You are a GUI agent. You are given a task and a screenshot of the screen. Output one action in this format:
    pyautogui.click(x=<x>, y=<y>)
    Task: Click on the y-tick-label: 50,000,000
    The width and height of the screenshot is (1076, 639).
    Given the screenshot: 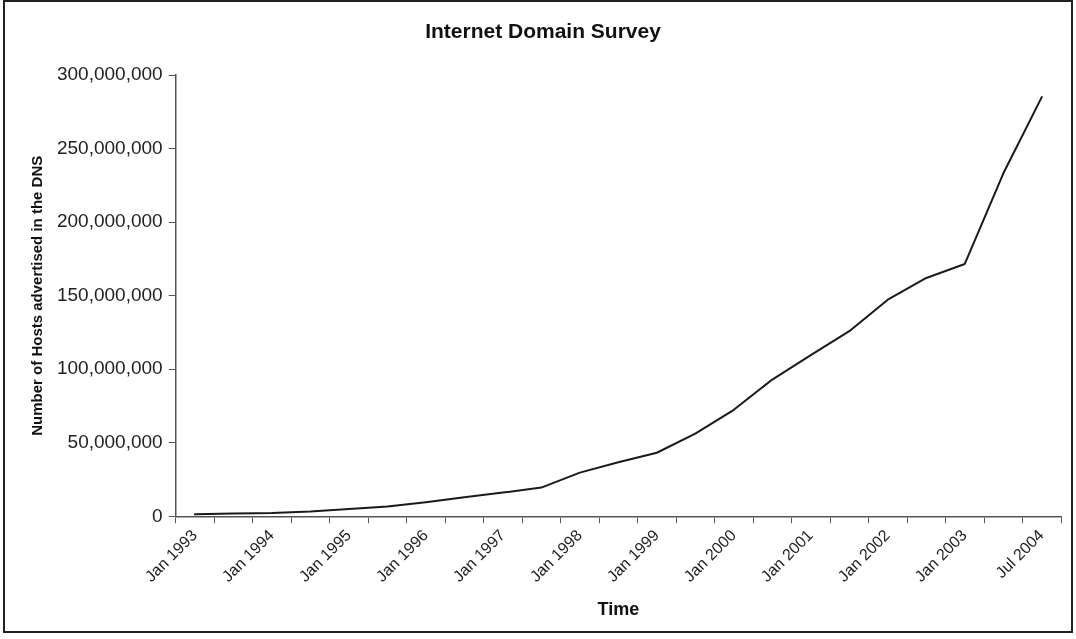 What is the action you would take?
    pyautogui.click(x=115, y=441)
    